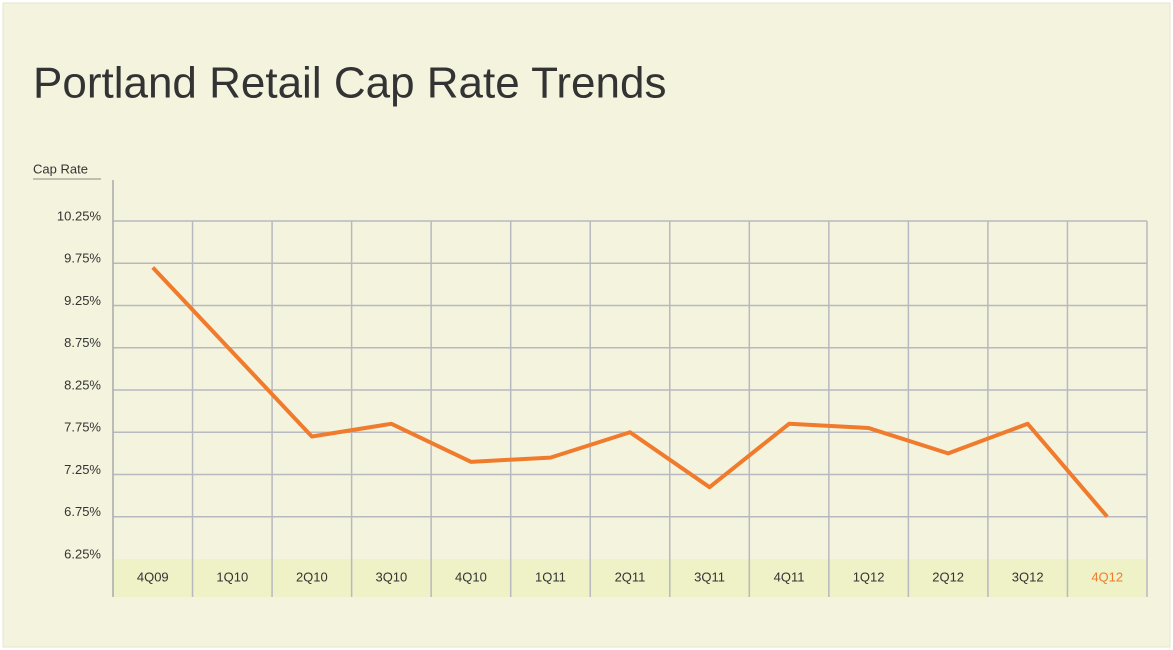 This screenshot has height=650, width=1173. I want to click on x-tick-label: 4Q09, so click(153, 576).